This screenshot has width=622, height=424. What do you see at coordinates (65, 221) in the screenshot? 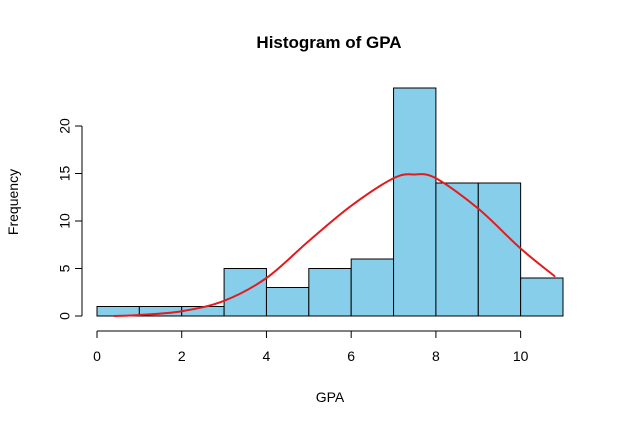
I see `y-axis-tick-label-2: 10` at bounding box center [65, 221].